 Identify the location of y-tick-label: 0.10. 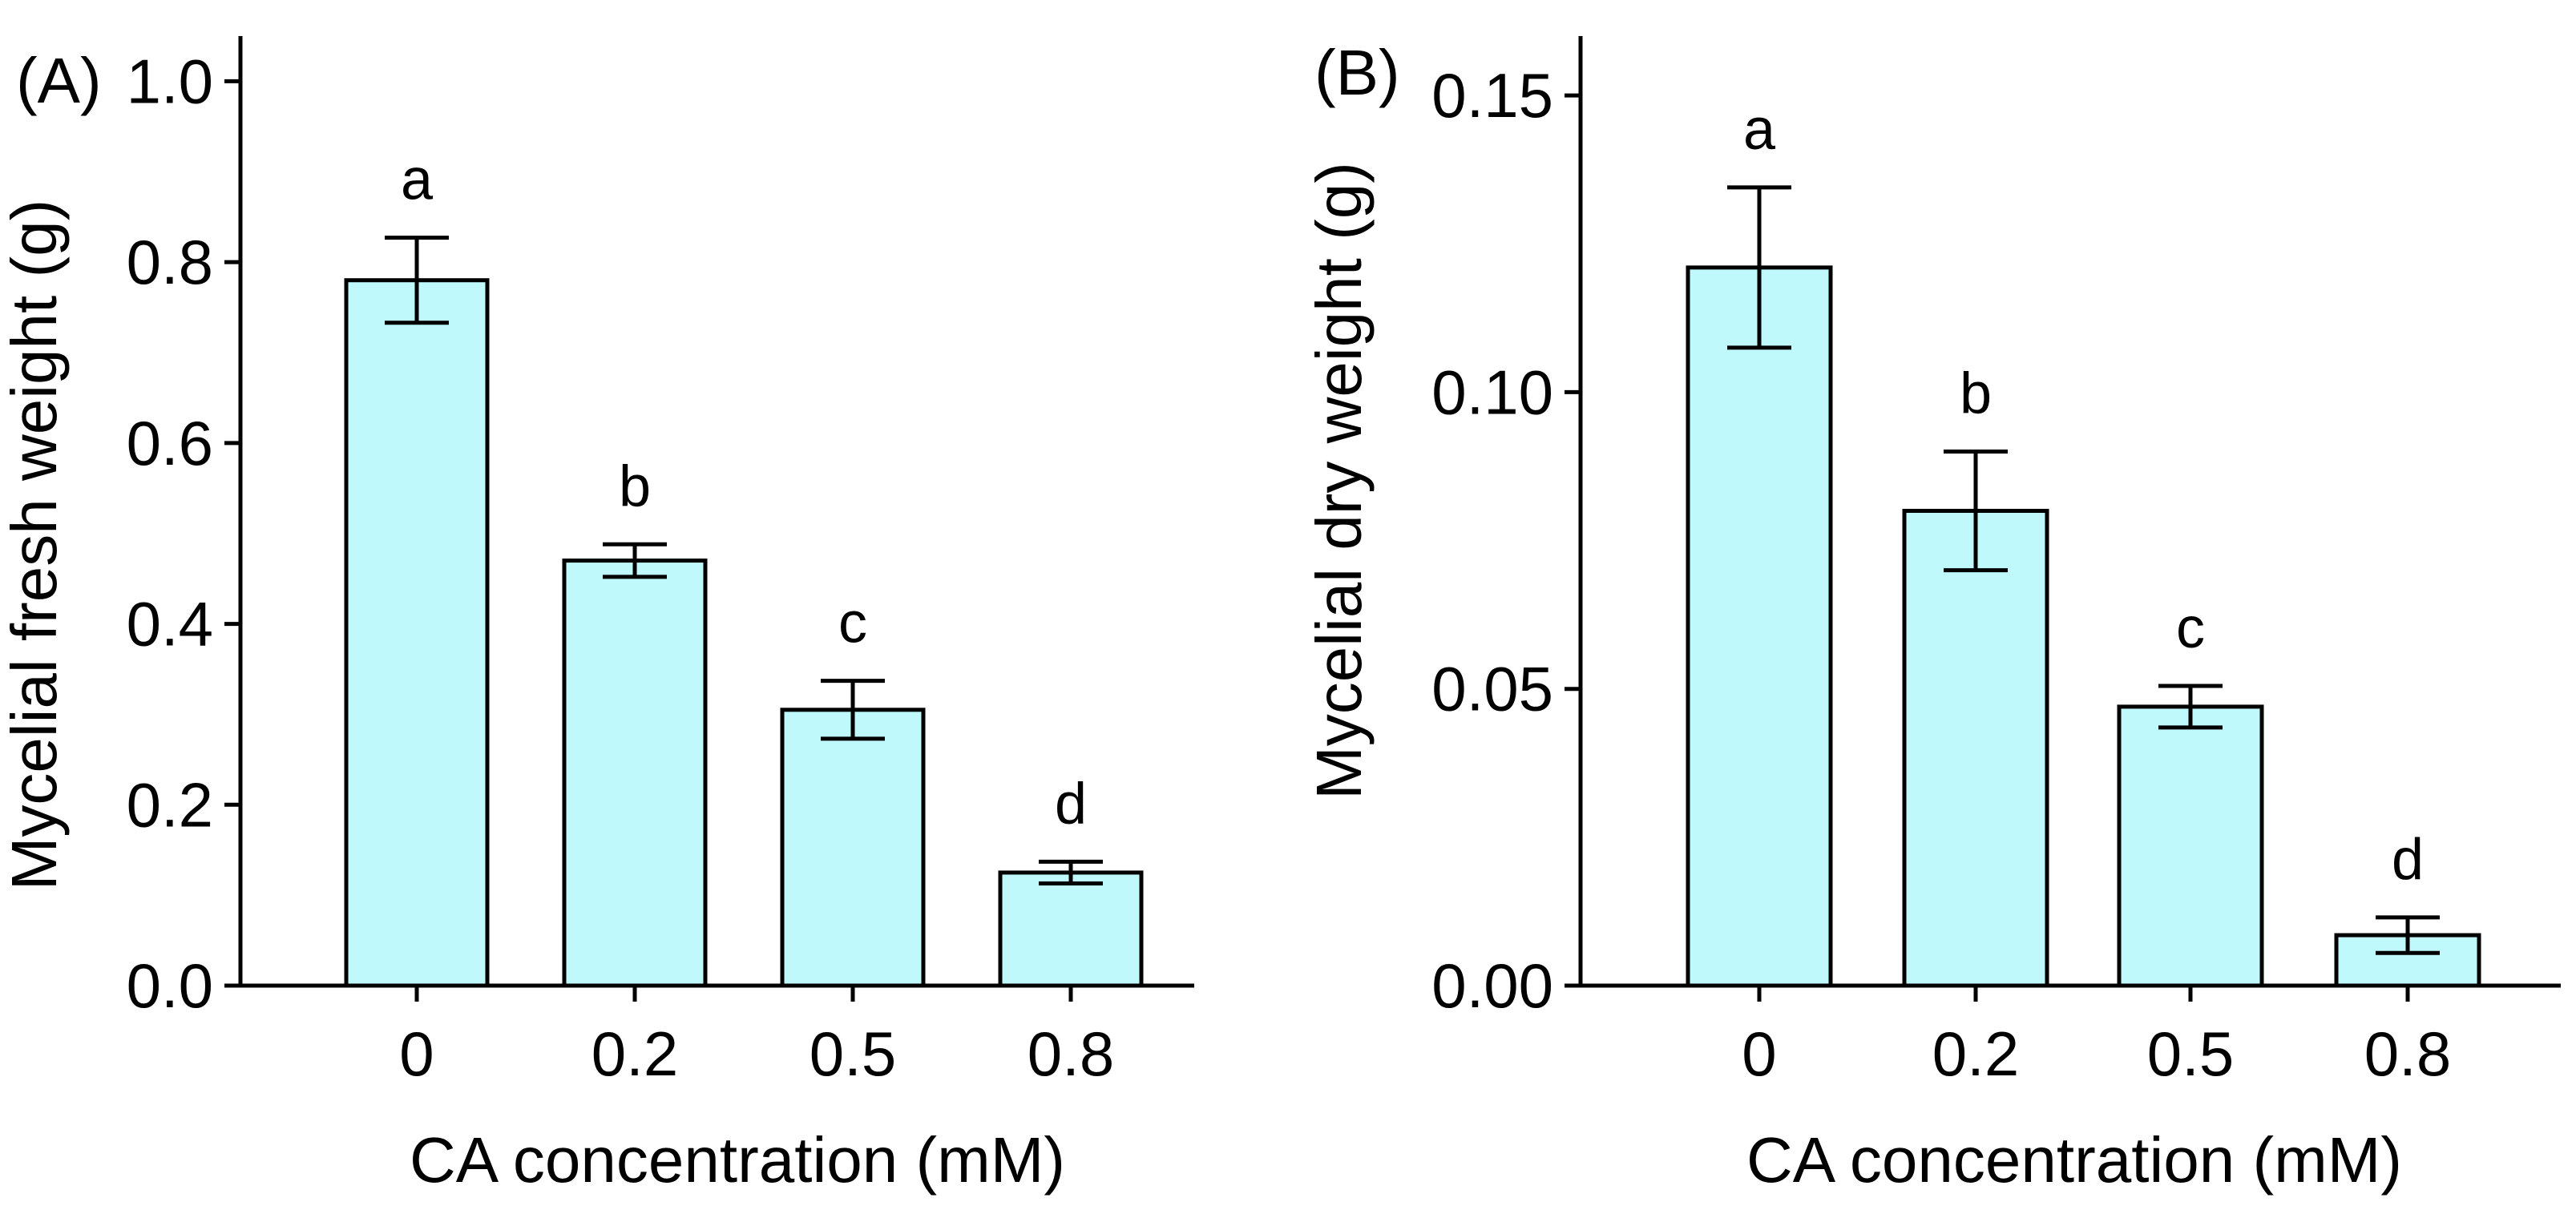
(1492, 392).